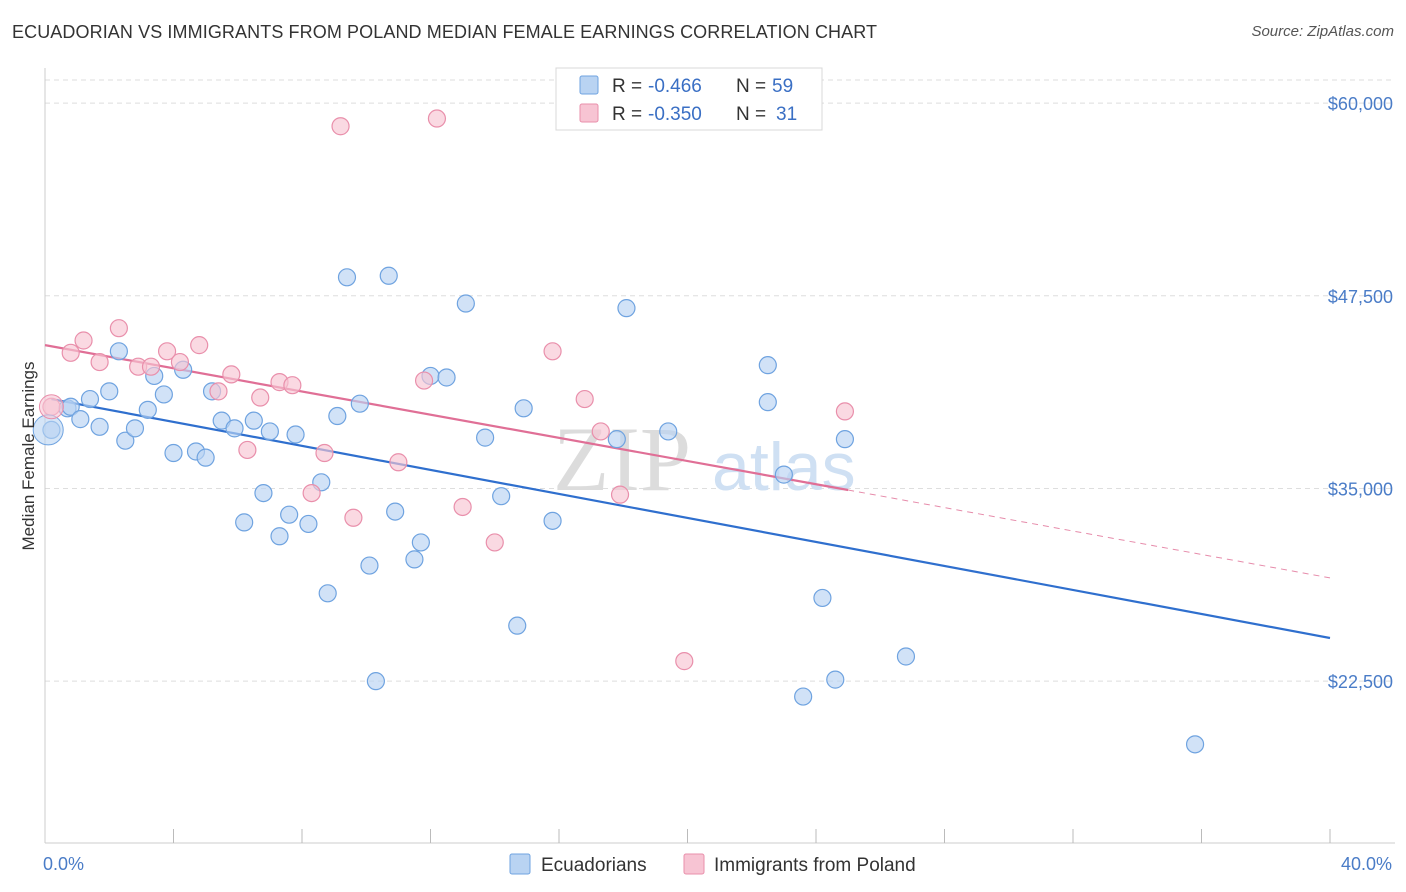  I want to click on y-tick-label: $60,000, so click(1360, 104).